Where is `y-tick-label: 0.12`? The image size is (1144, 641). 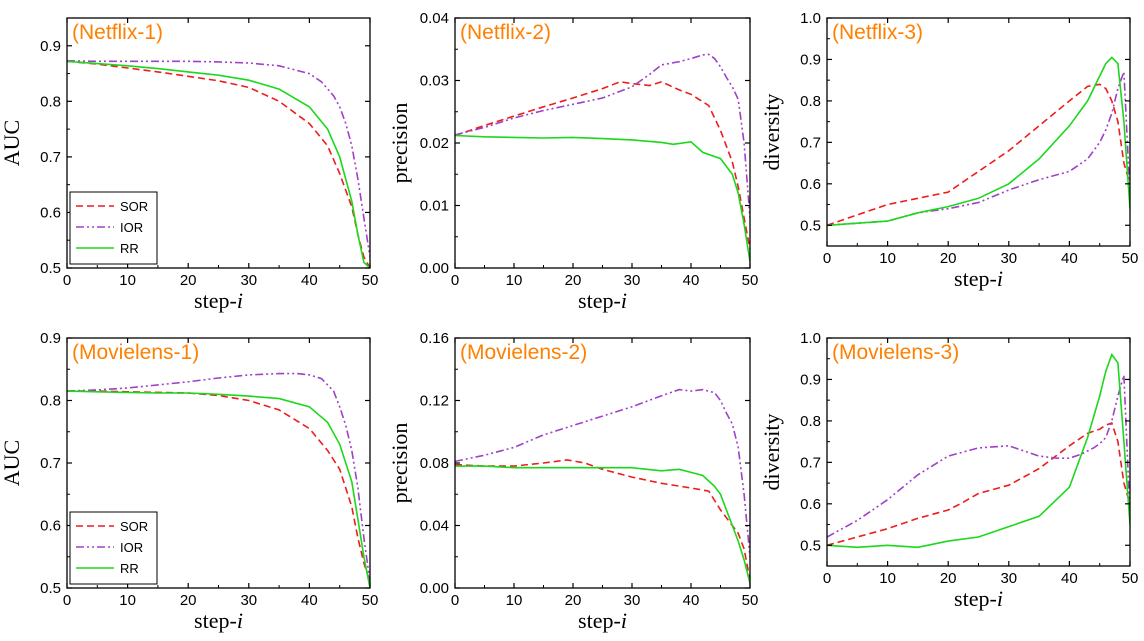 y-tick-label: 0.12 is located at coordinates (434, 401).